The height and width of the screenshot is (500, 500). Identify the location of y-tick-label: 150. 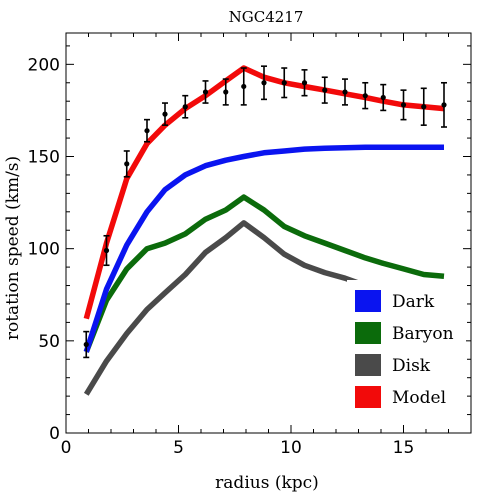
(44, 158).